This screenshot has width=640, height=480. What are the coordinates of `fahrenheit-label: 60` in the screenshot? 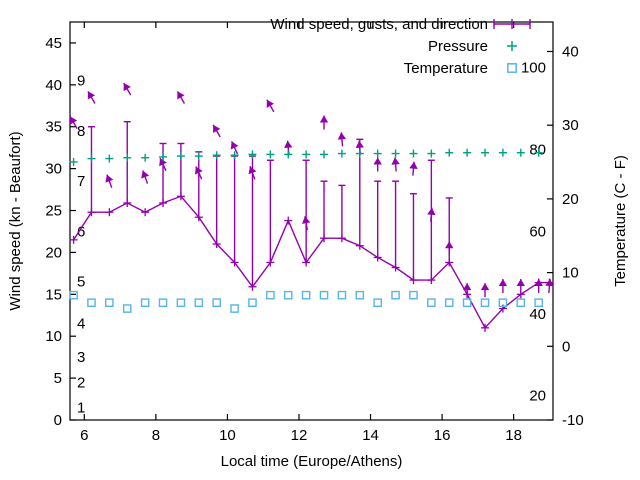 It's located at (537, 231).